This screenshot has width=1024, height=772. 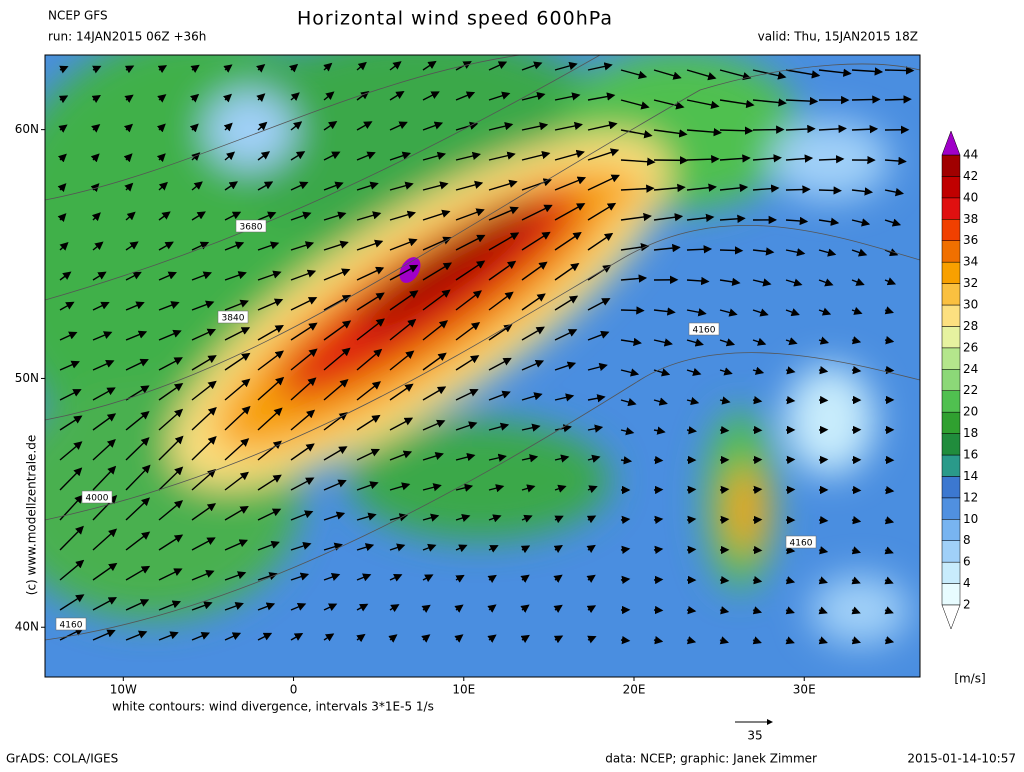 What do you see at coordinates (27, 627) in the screenshot?
I see `lat-label: 40N` at bounding box center [27, 627].